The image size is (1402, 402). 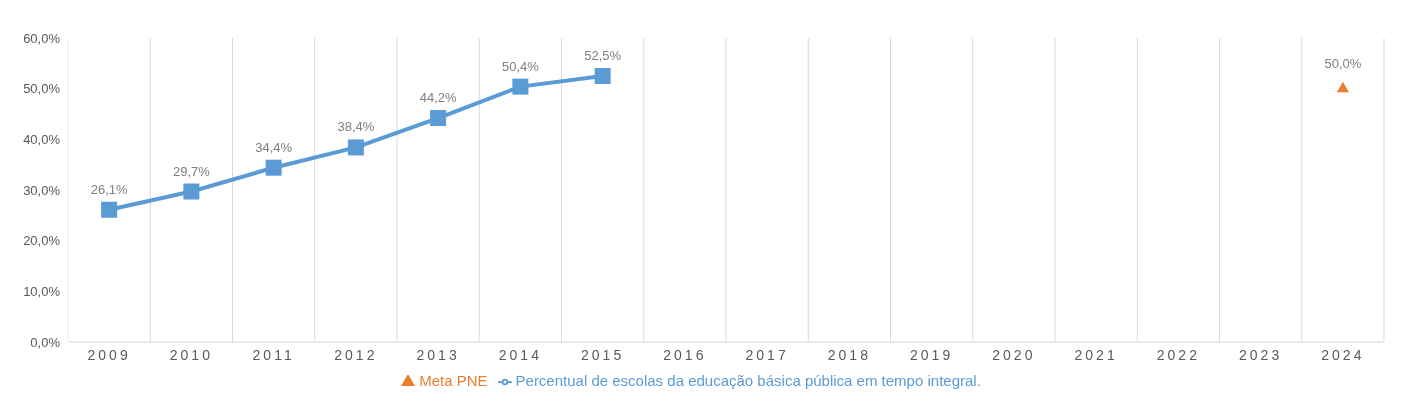 What do you see at coordinates (438, 98) in the screenshot?
I see `data-label: 44,2%` at bounding box center [438, 98].